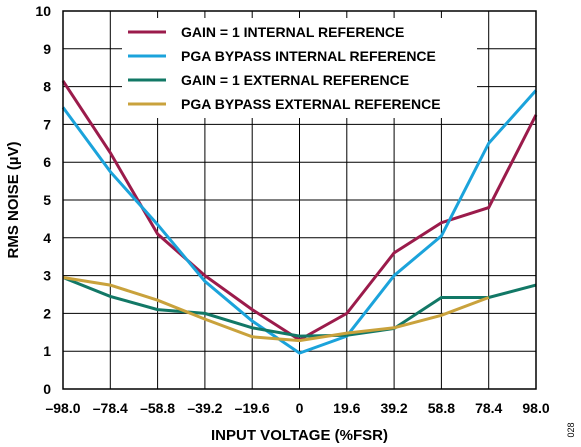 The height and width of the screenshot is (447, 581). What do you see at coordinates (535, 408) in the screenshot?
I see `x-tick-label: 98.0` at bounding box center [535, 408].